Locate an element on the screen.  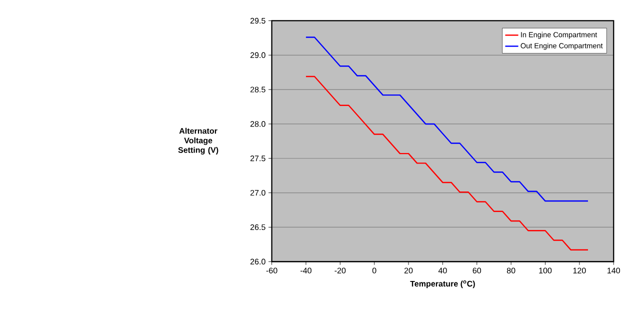
x-axis-title: Temperature ($^{o}$C) is located at coordinates (442, 284).